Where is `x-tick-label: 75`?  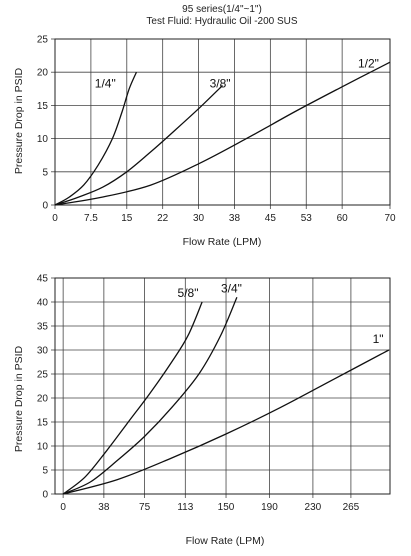
x-tick-label: 75 is located at coordinates (145, 507).